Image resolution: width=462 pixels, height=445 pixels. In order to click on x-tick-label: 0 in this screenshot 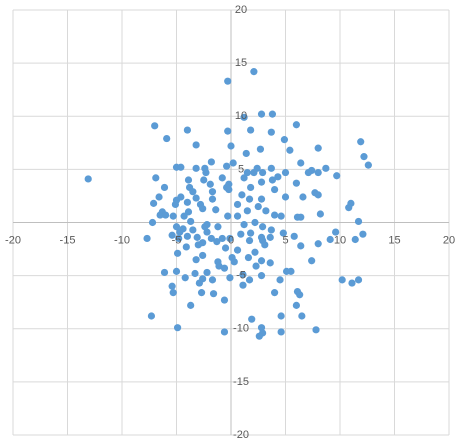, I will do `click(231, 240)`.